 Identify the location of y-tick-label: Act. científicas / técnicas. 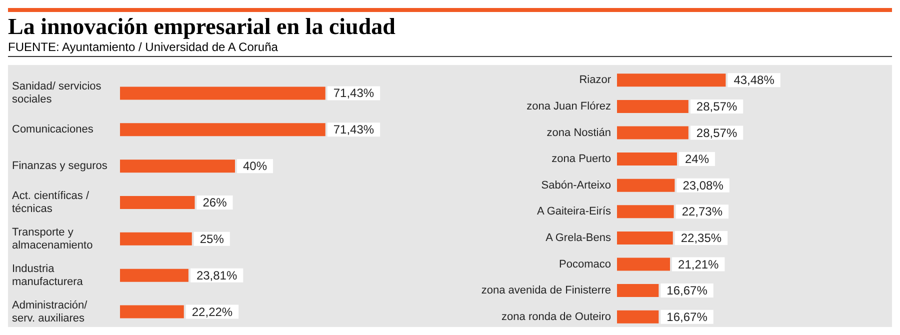
(52, 202).